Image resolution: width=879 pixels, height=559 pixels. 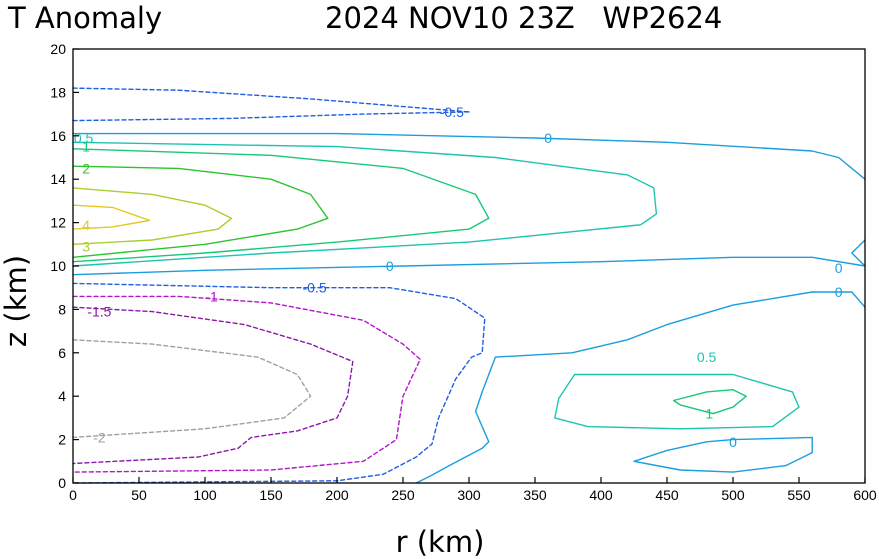 I want to click on contour-label: 3, so click(x=86, y=246).